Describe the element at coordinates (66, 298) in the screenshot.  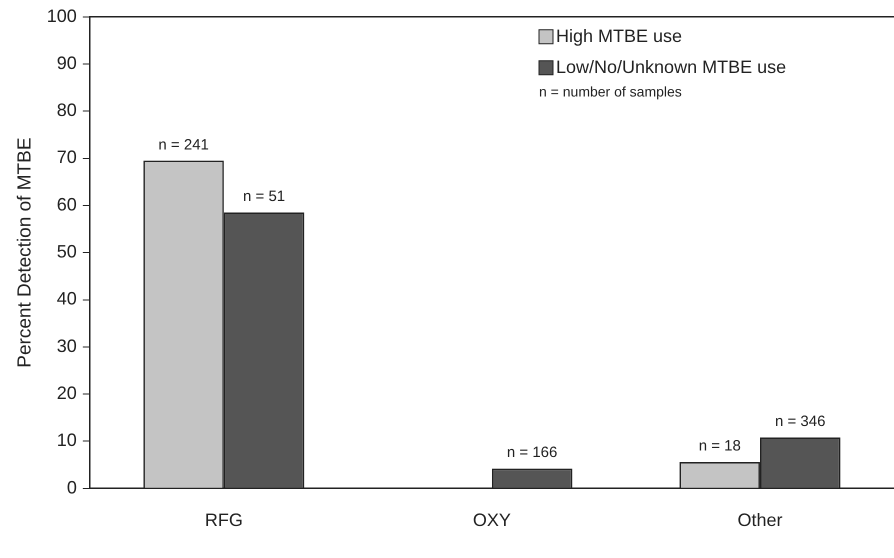
I see `y-tick-label: 40` at that location.